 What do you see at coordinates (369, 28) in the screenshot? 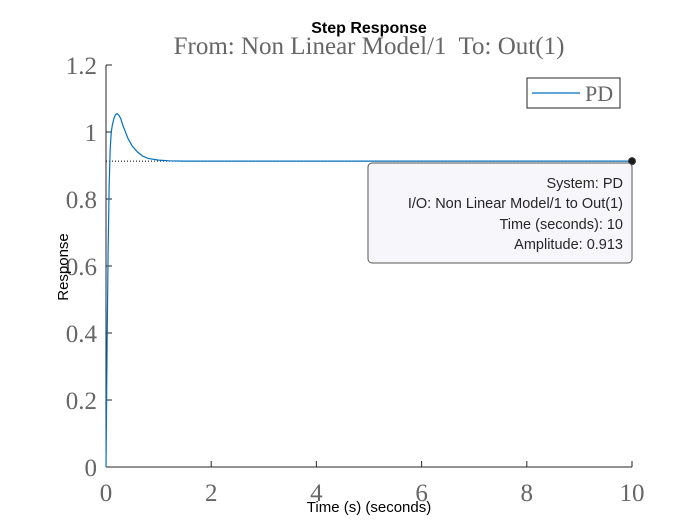
I see `chart-title: Step Response` at bounding box center [369, 28].